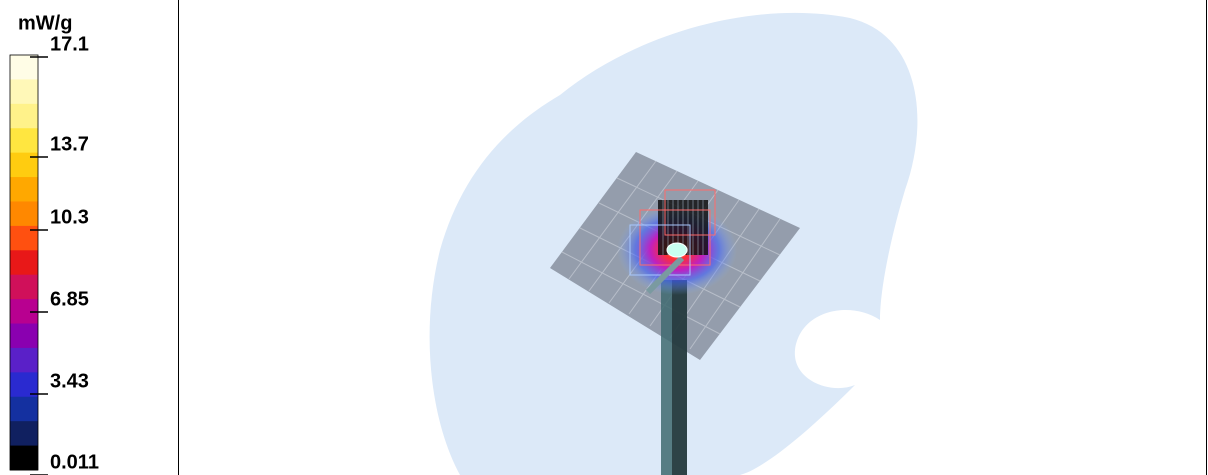 The image size is (1208, 475). I want to click on pole-shadow, so click(679, 377).